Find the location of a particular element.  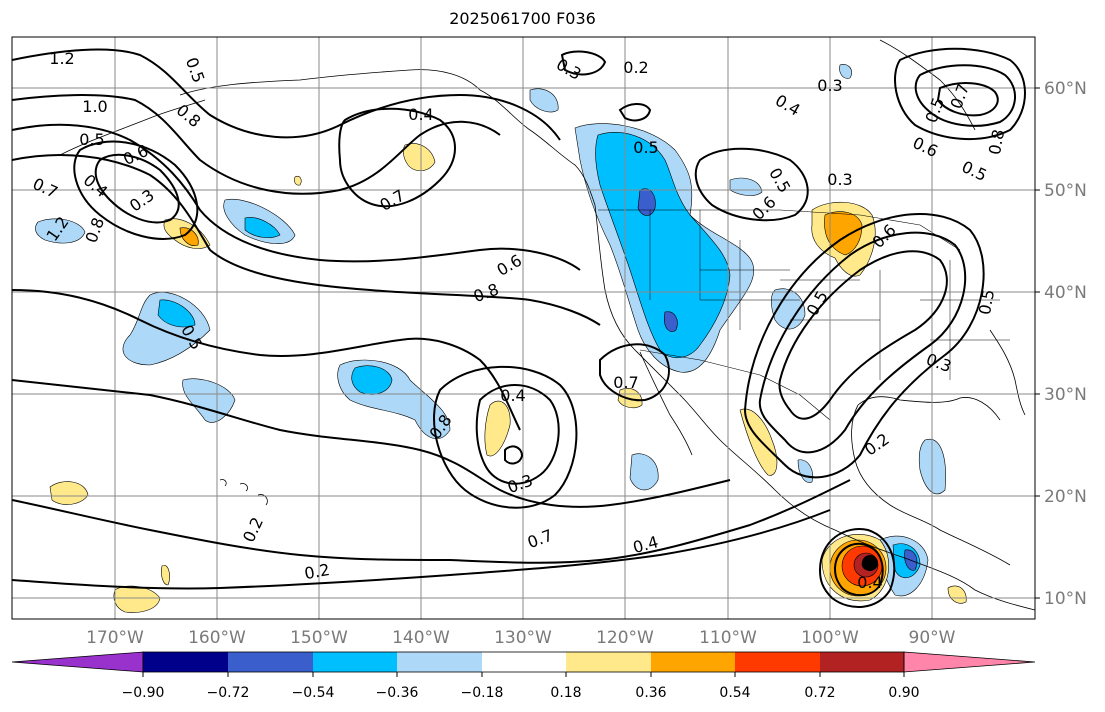

lon-tick-label: 140°W is located at coordinates (421, 638).